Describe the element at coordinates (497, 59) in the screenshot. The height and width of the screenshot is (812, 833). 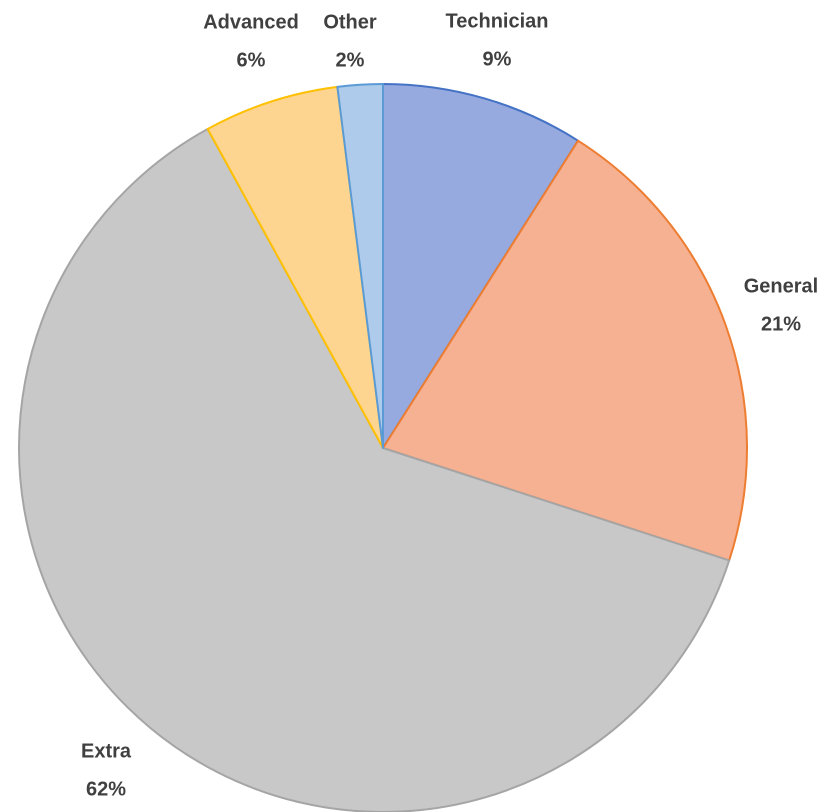
I see `slice-value-label: 9%` at that location.